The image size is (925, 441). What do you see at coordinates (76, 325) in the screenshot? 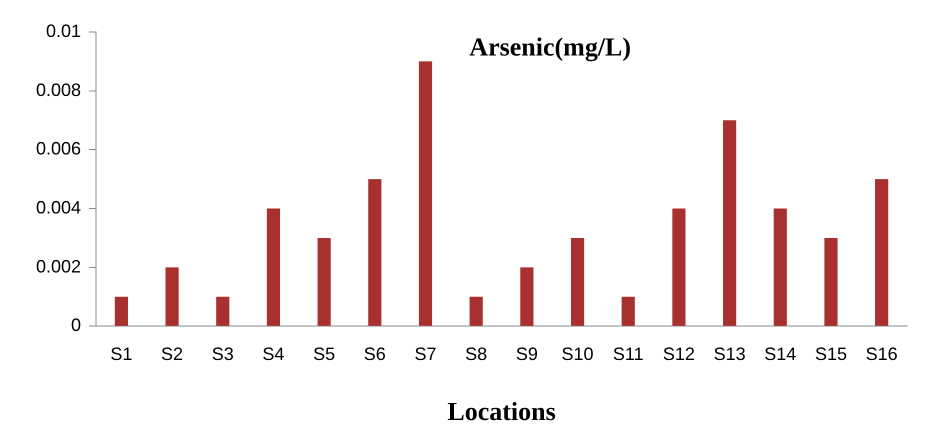
I see `y-tick-label: 0` at bounding box center [76, 325].